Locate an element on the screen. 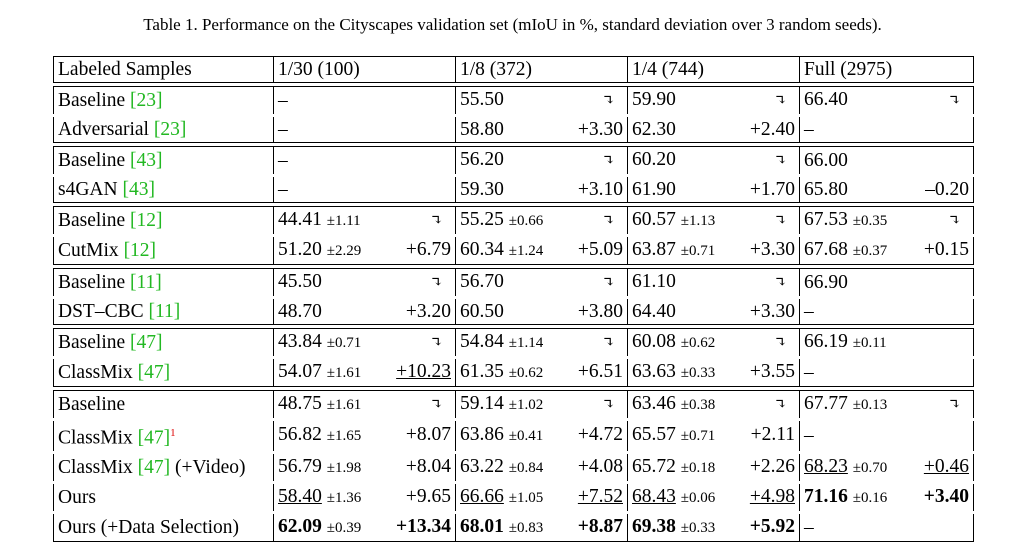  value-cell-content: 63.46 ±0.38 ↴ is located at coordinates (713, 404).